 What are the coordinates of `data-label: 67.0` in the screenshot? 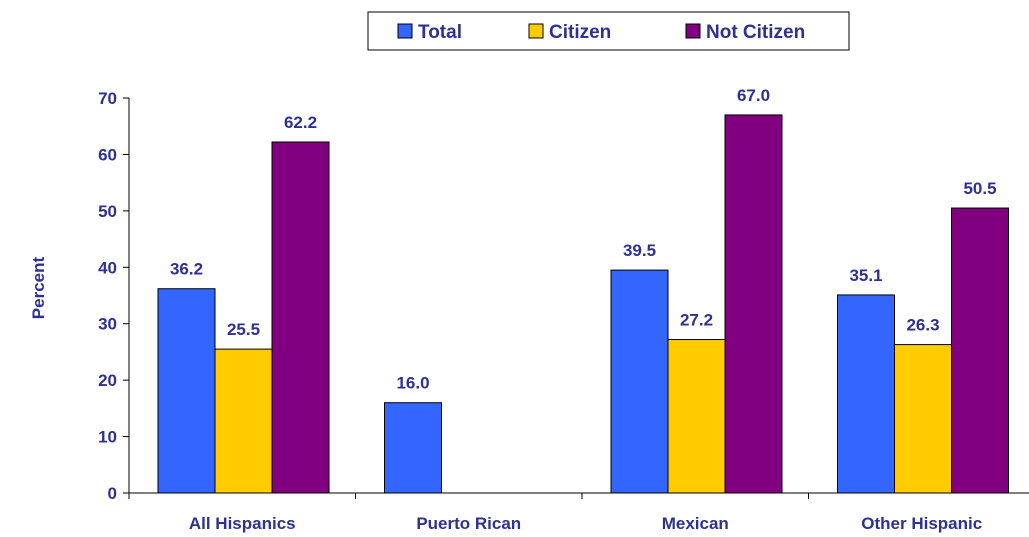 It's located at (753, 95).